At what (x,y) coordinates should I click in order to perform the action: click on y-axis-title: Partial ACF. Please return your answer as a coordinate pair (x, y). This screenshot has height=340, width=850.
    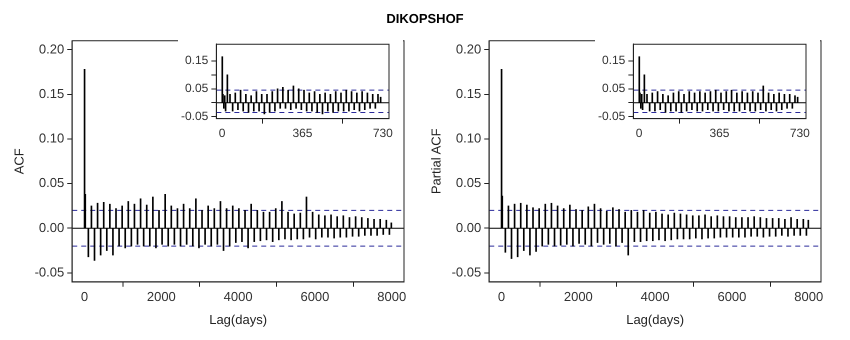
    Looking at the image, I should click on (436, 161).